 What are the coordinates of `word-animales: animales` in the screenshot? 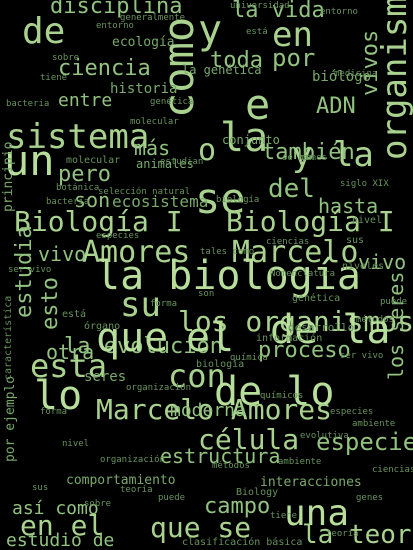 It's located at (165, 164).